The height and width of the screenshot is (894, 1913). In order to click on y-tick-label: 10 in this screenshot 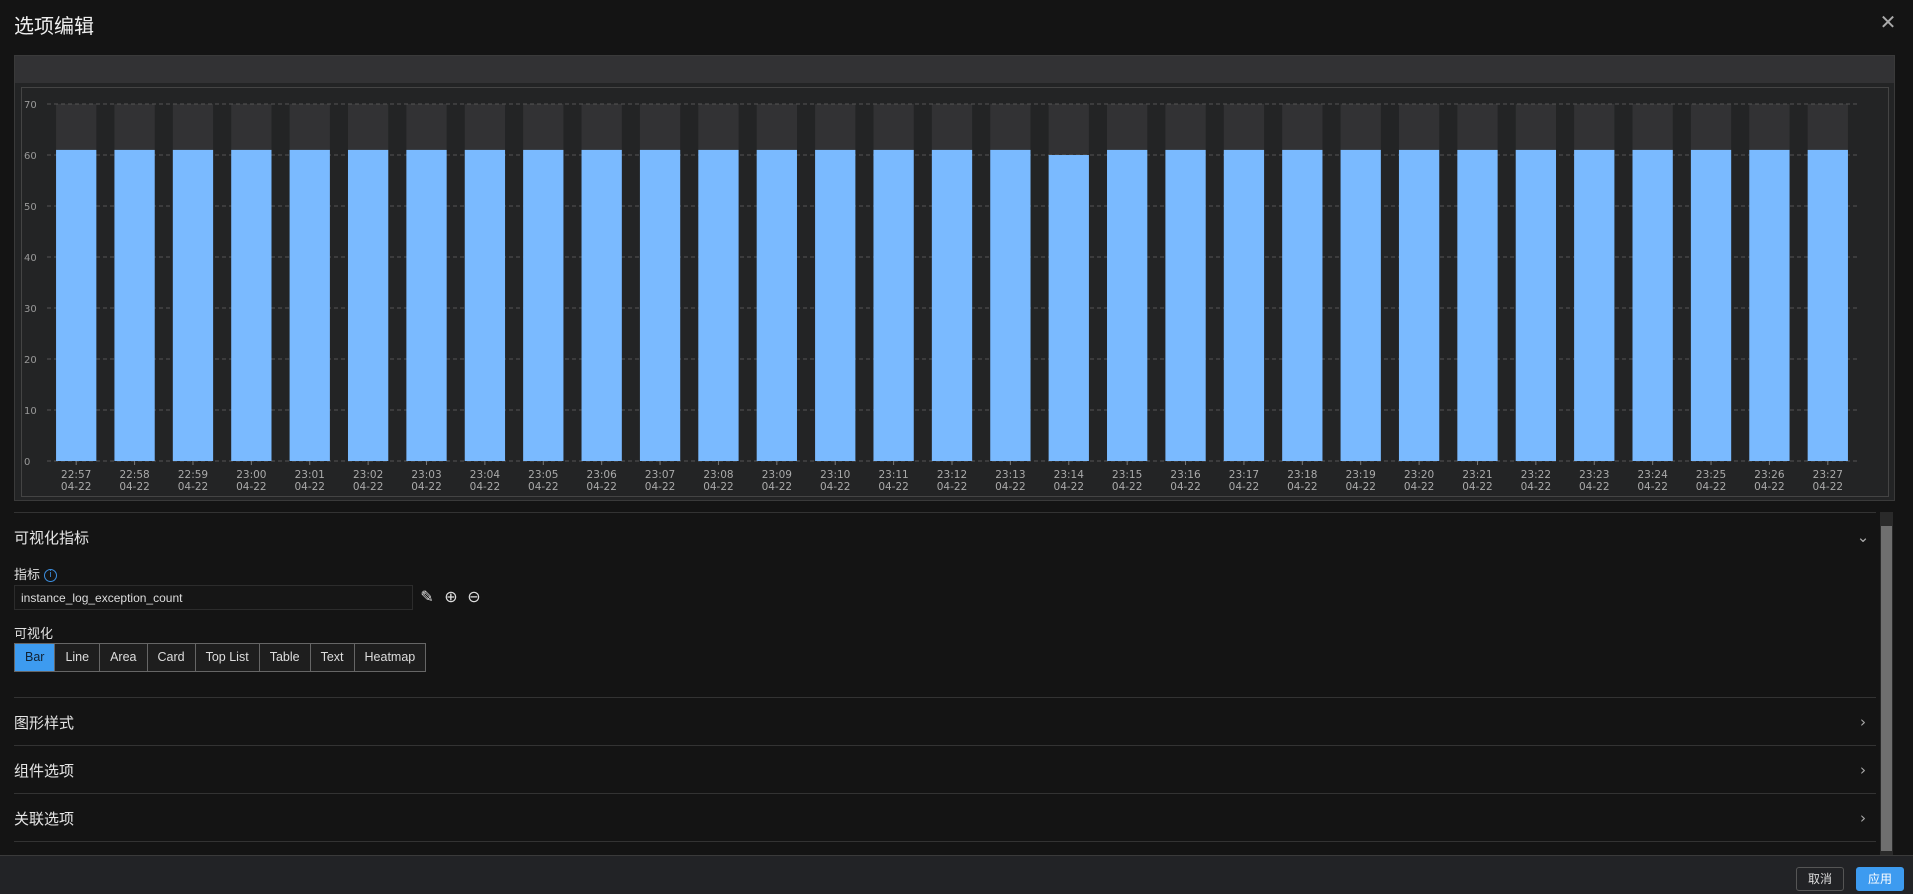, I will do `click(30, 411)`.